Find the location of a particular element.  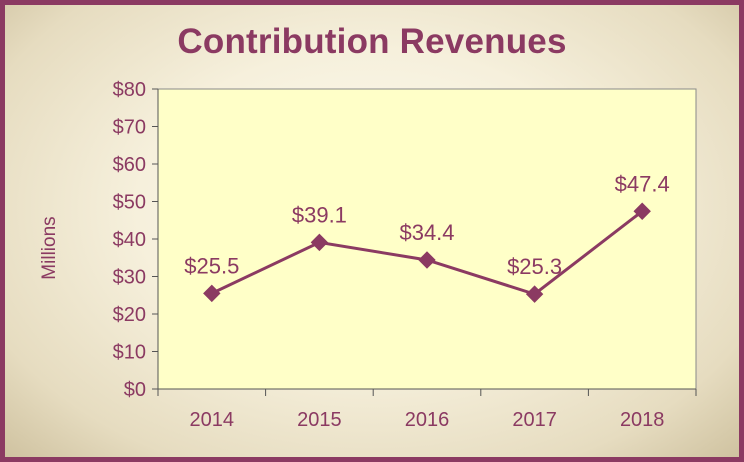

y-tick-label: $50 is located at coordinates (129, 203).